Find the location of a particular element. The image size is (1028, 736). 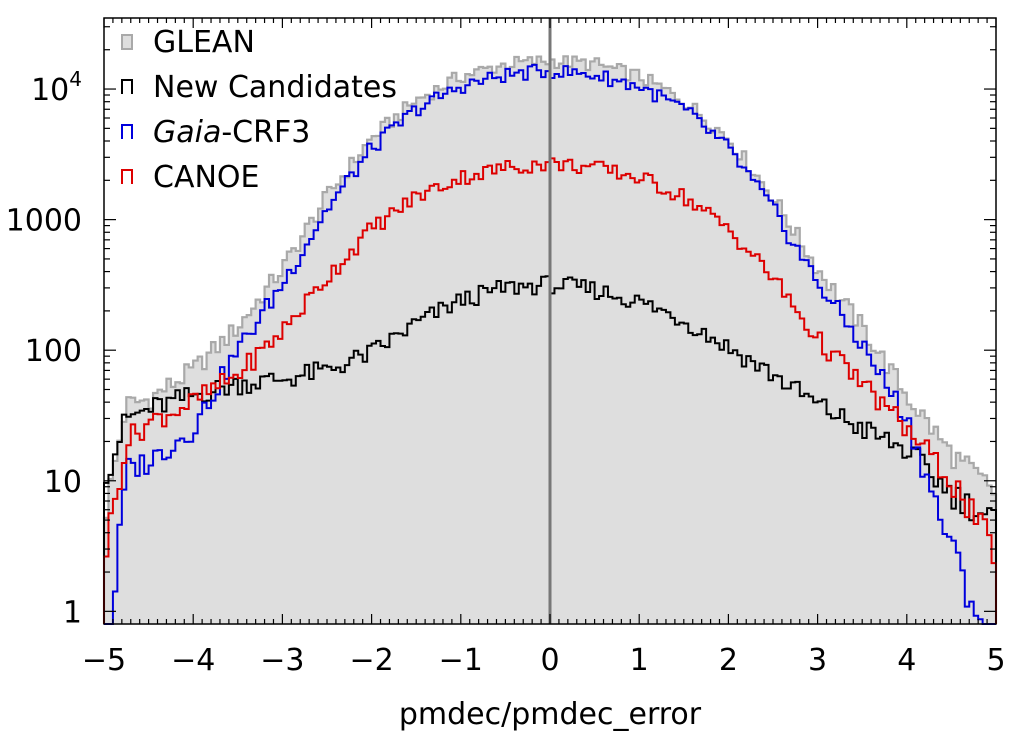

legend-label-text: New Candidates is located at coordinates (275, 87).